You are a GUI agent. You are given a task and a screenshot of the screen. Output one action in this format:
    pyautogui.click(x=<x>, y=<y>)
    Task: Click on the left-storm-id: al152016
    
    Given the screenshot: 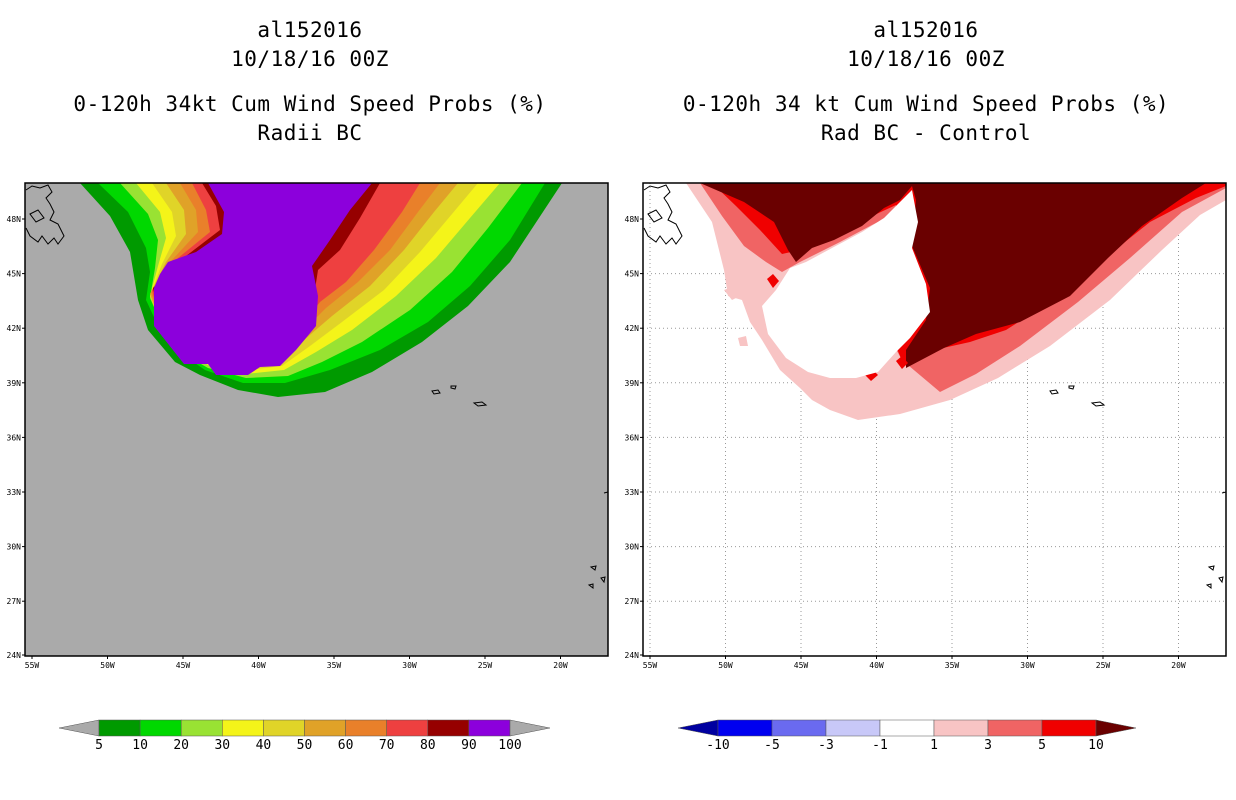 What is the action you would take?
    pyautogui.click(x=310, y=30)
    